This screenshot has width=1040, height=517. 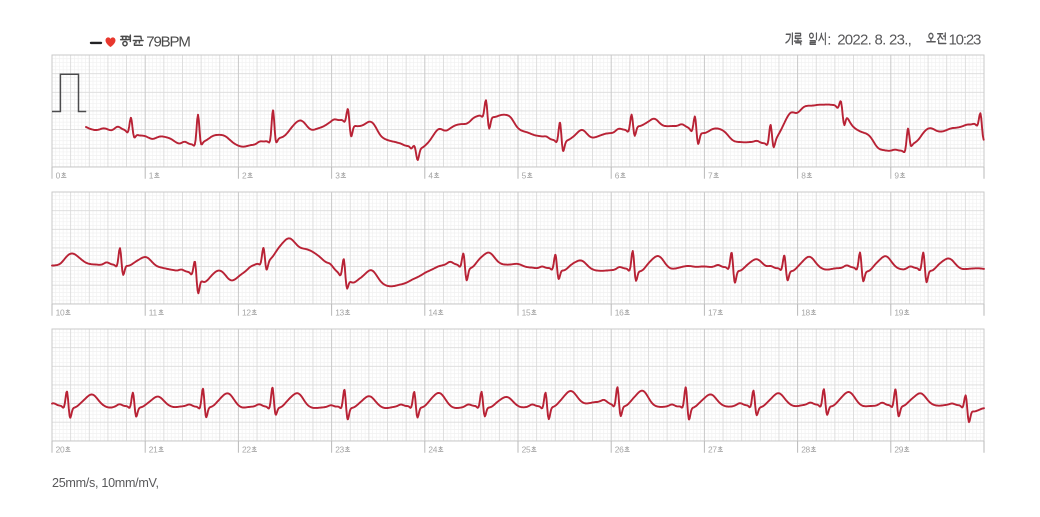 What do you see at coordinates (805, 450) in the screenshot?
I see `svg-text: 28` at bounding box center [805, 450].